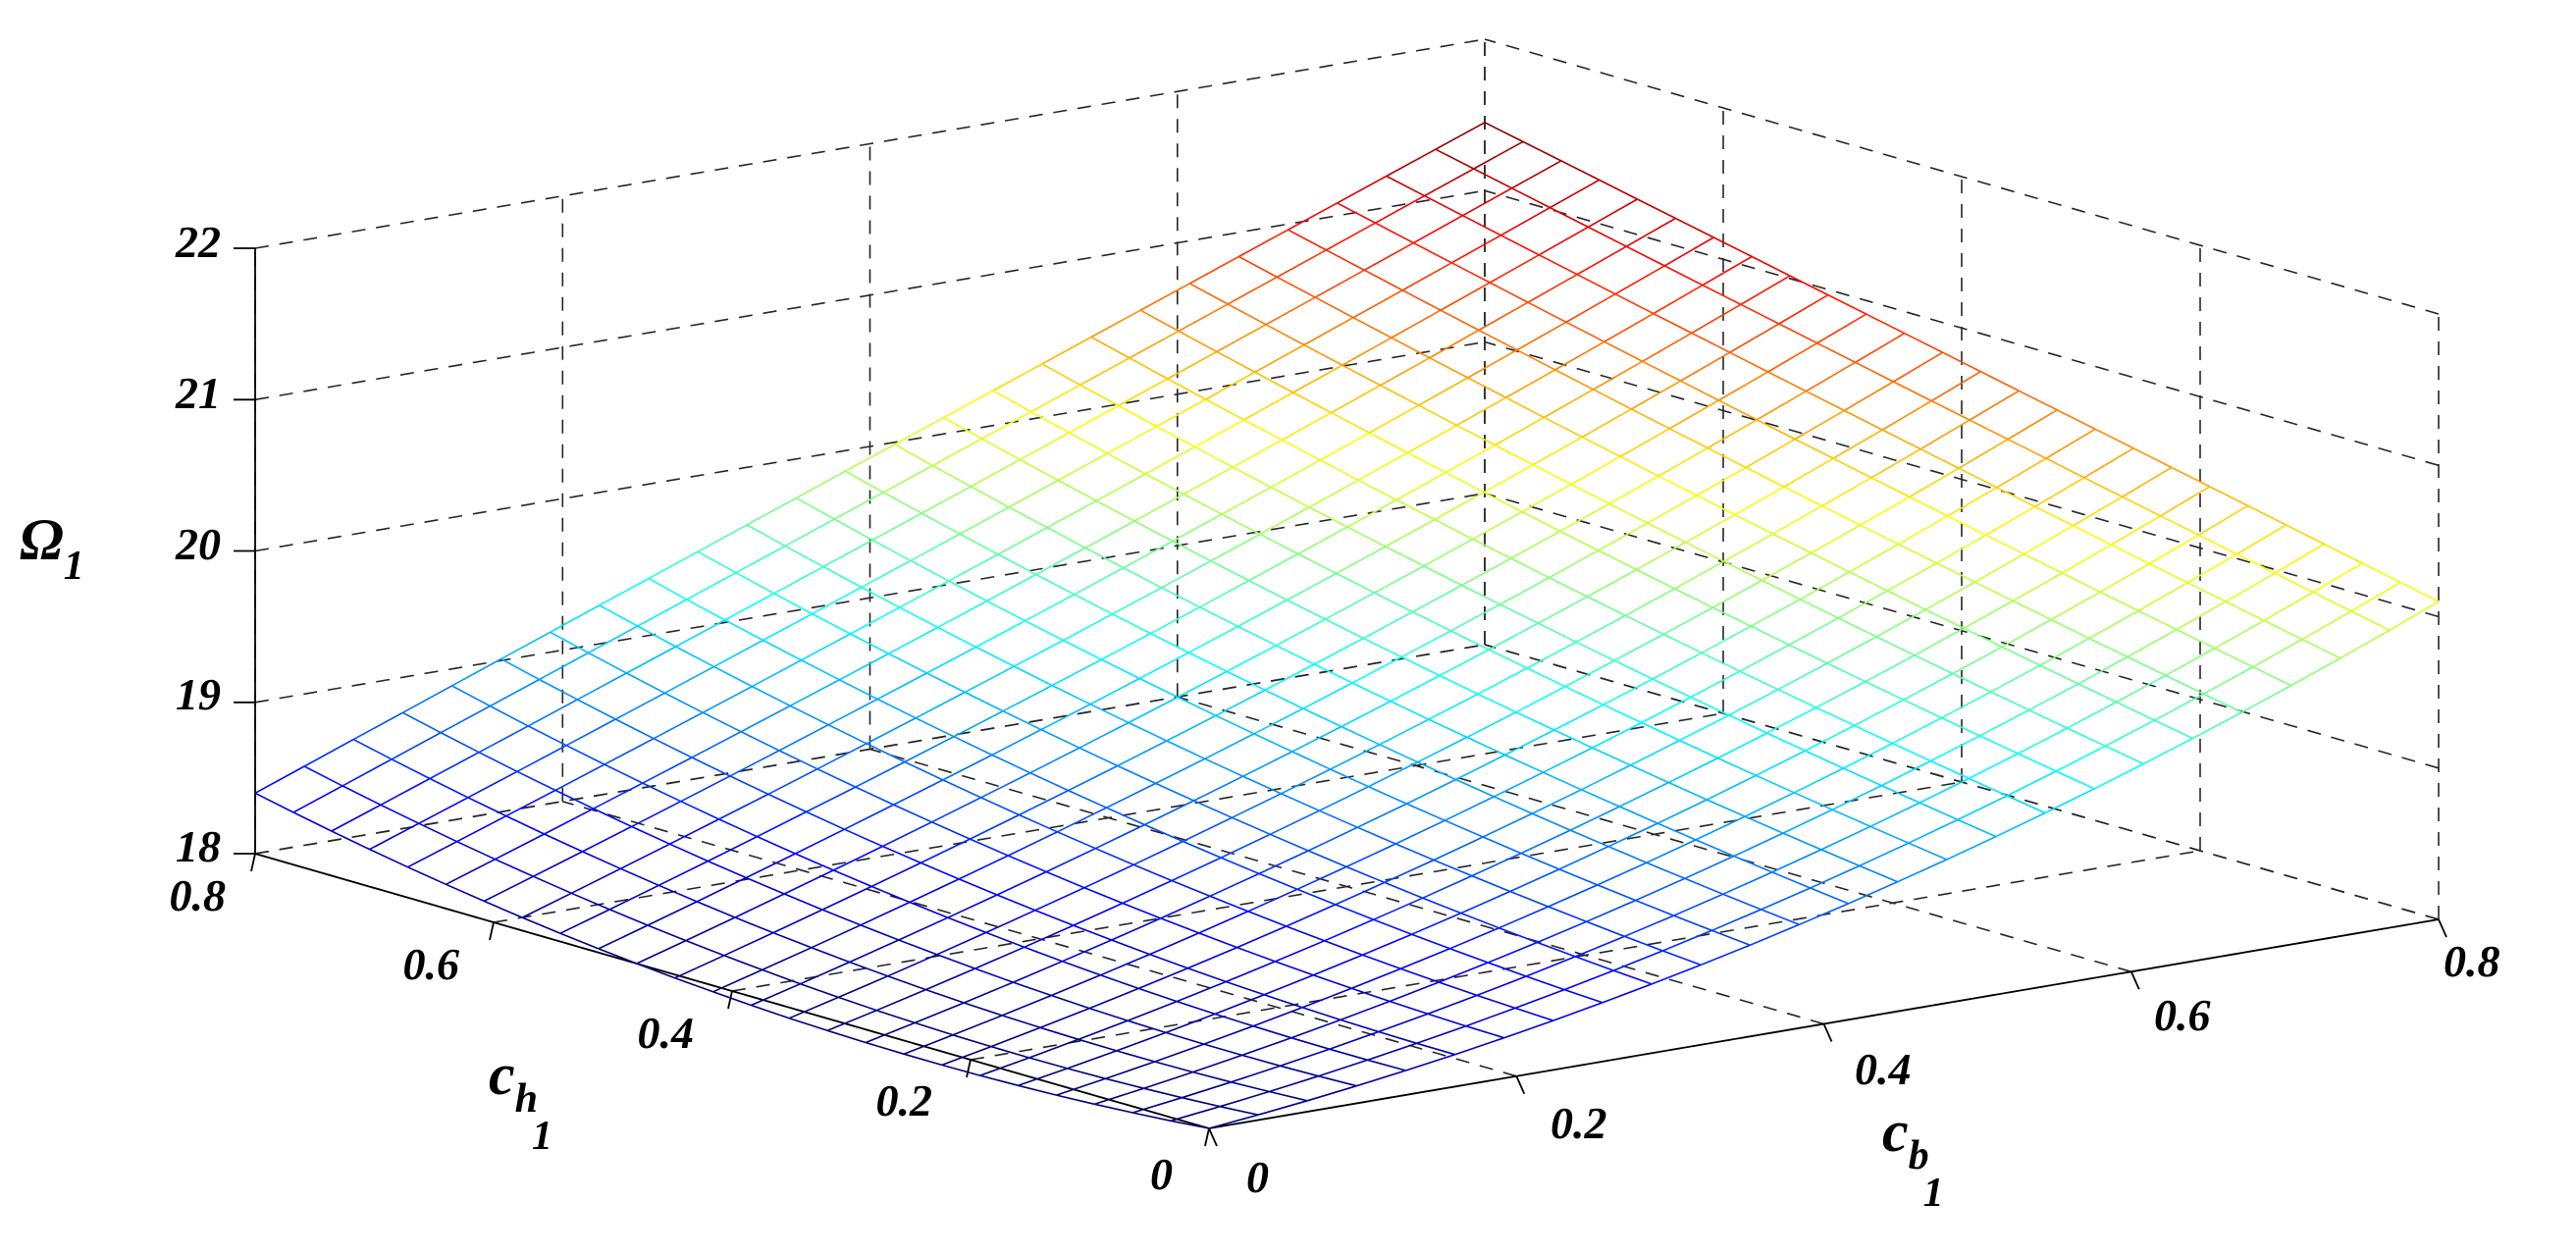 Image resolution: width=2576 pixels, height=1254 pixels. Describe the element at coordinates (198, 846) in the screenshot. I see `z-tick-label: 18` at that location.